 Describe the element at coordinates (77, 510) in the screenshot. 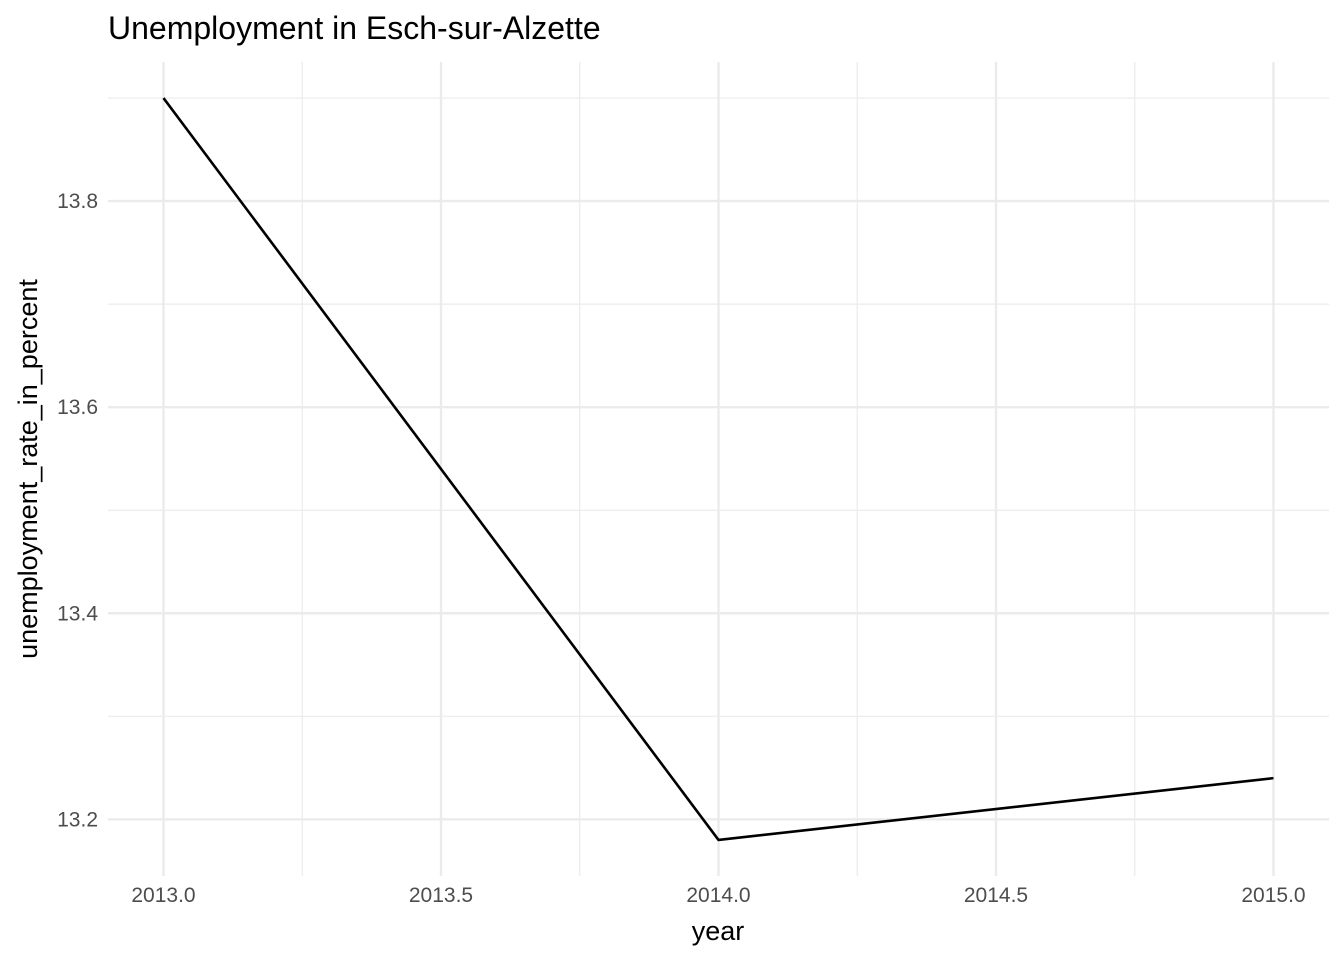

I see `y-axis-ticks: 13.2 13.4 13.6 13.8` at that location.